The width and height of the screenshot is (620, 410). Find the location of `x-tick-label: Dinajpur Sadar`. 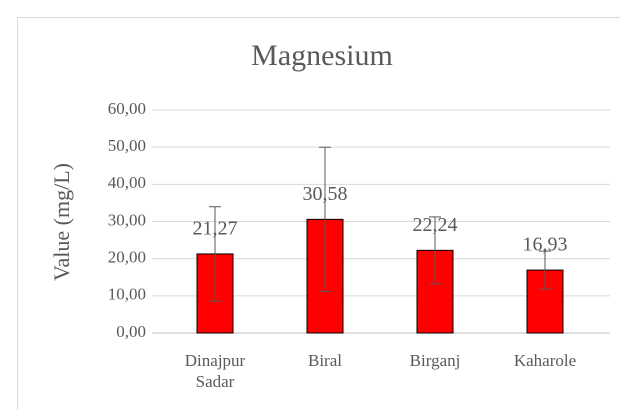

x-tick-label: Dinajpur Sadar is located at coordinates (215, 371).